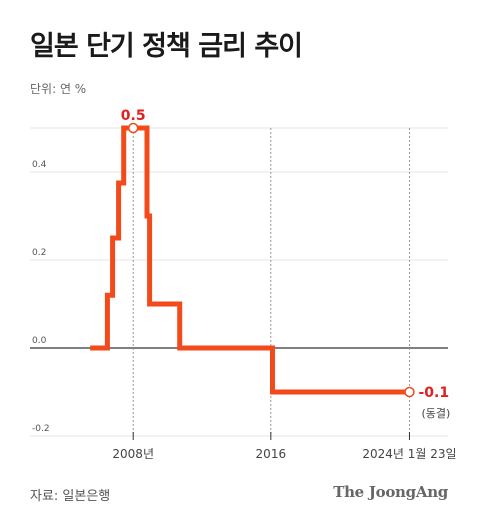 The image size is (480, 523). I want to click on y-tick-label: -0.2, so click(41, 429).